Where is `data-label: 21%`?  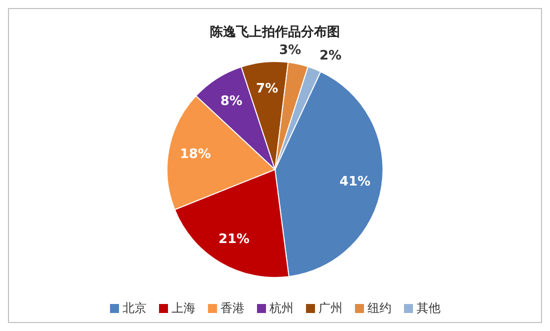
data-label: 21% is located at coordinates (234, 239).